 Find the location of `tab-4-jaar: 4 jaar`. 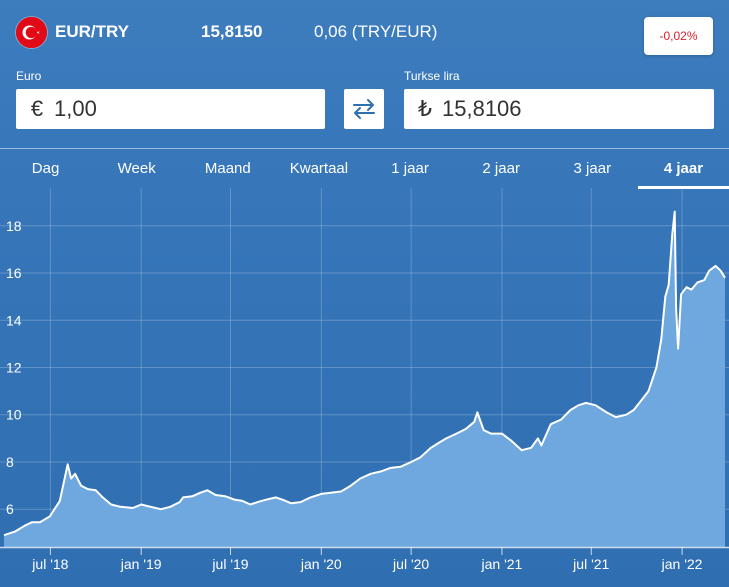

tab-4-jaar: 4 jaar is located at coordinates (683, 169).